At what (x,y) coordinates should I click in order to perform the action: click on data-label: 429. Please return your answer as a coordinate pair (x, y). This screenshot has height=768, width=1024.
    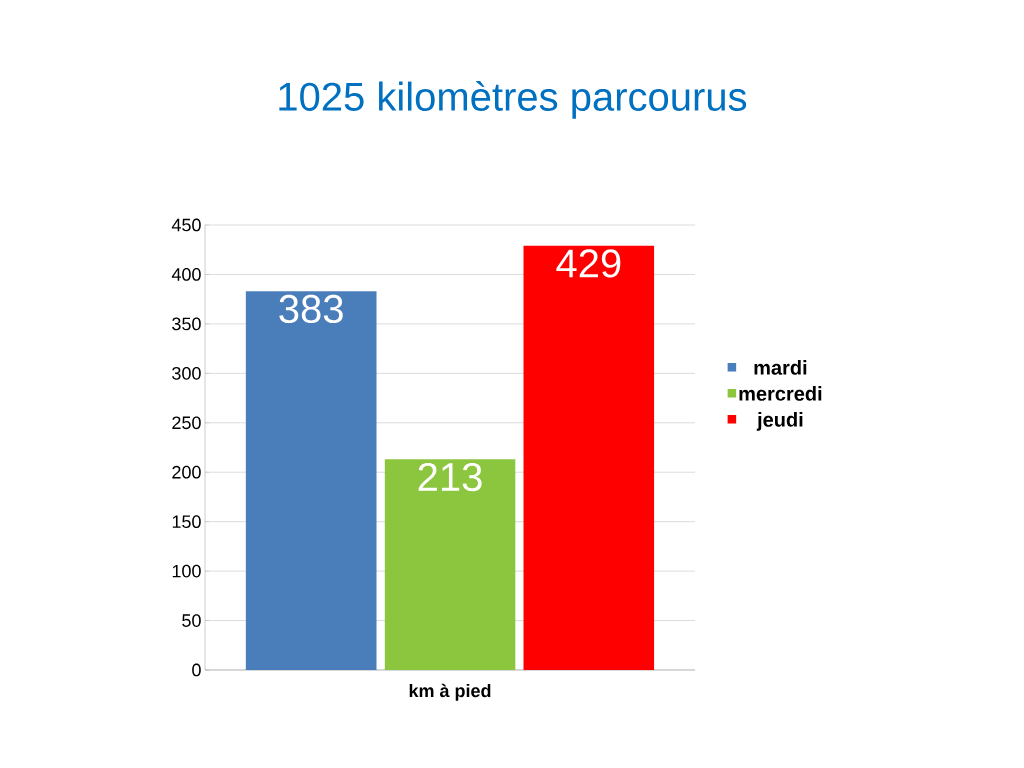
    Looking at the image, I should click on (588, 263).